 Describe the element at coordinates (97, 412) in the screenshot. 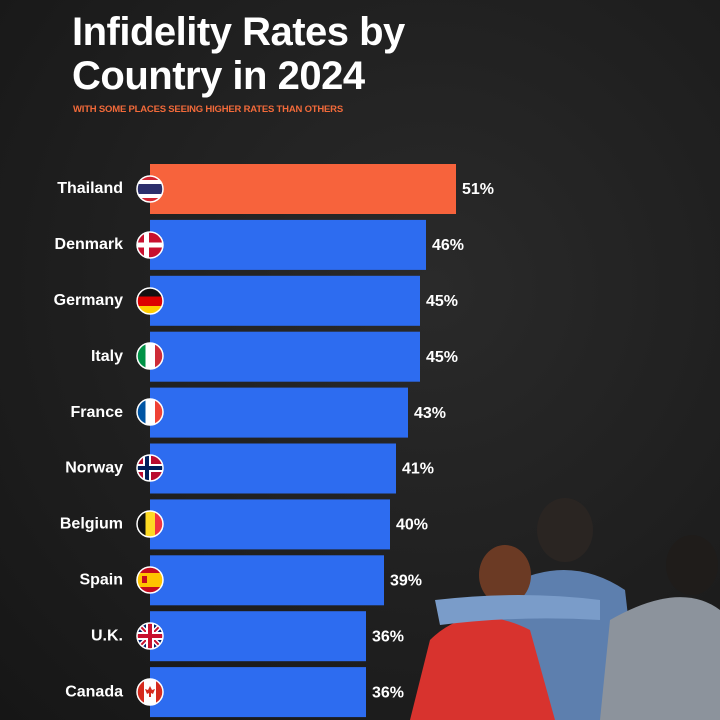

I see `category-label: France` at that location.